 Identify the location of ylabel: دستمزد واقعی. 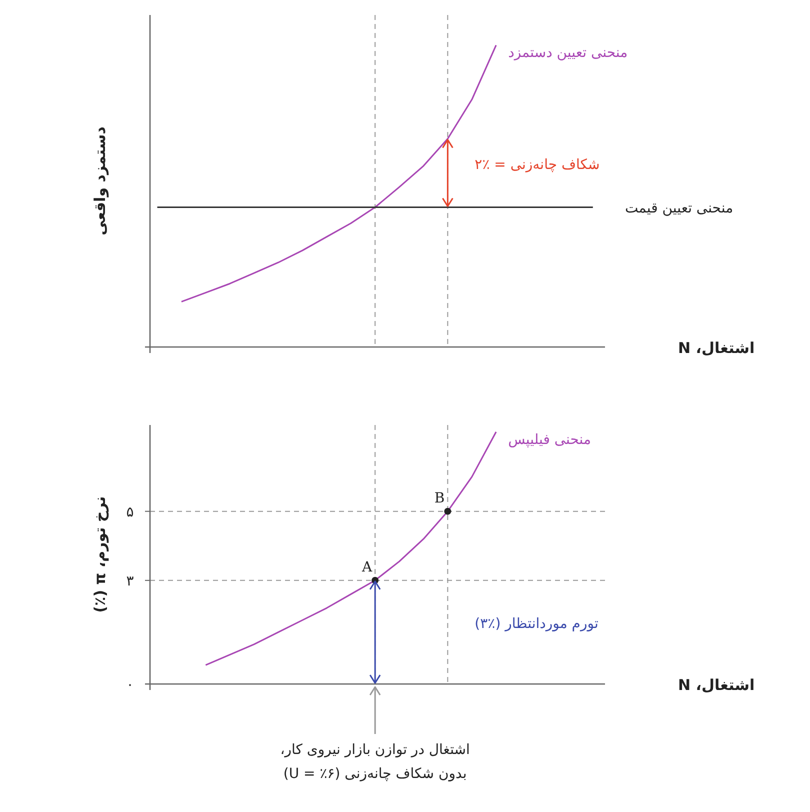
(100, 181).